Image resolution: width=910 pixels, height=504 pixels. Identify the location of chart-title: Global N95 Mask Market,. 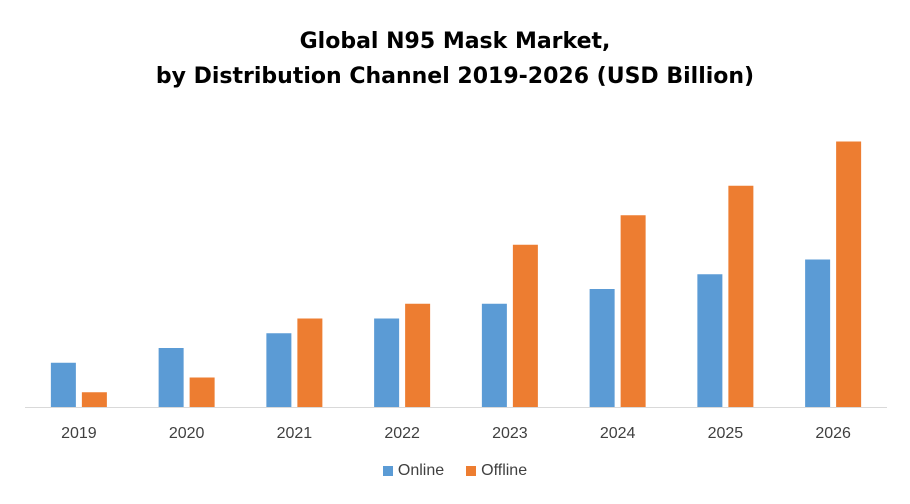
(455, 41).